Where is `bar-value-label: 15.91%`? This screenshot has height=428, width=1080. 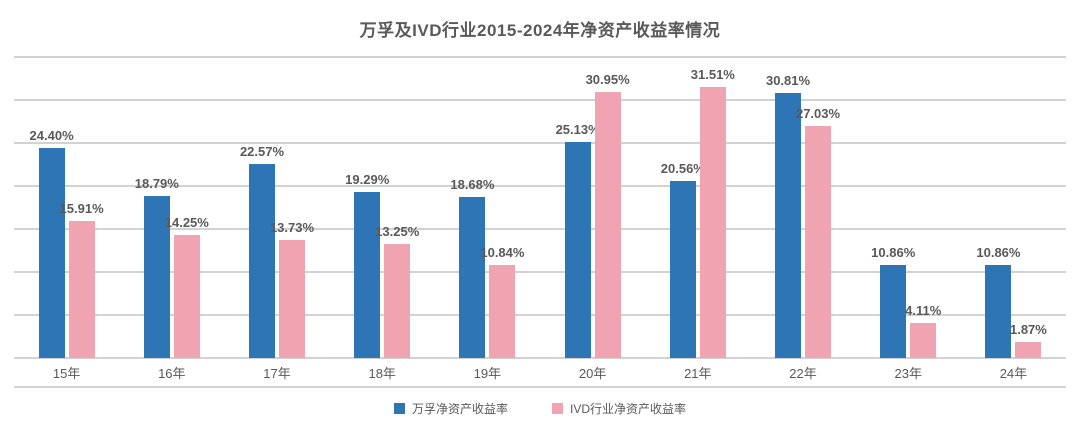
bar-value-label: 15.91% is located at coordinates (81, 209).